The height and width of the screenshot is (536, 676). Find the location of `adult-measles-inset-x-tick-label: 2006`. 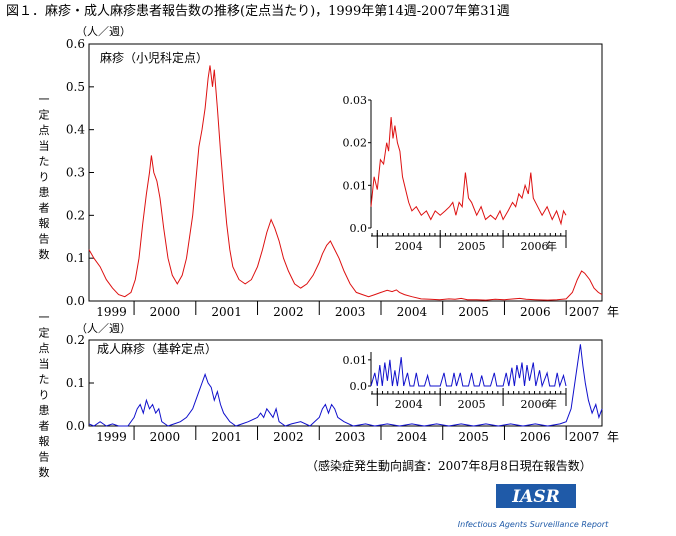

adult-measles-inset-x-tick-label: 2006 is located at coordinates (535, 404).